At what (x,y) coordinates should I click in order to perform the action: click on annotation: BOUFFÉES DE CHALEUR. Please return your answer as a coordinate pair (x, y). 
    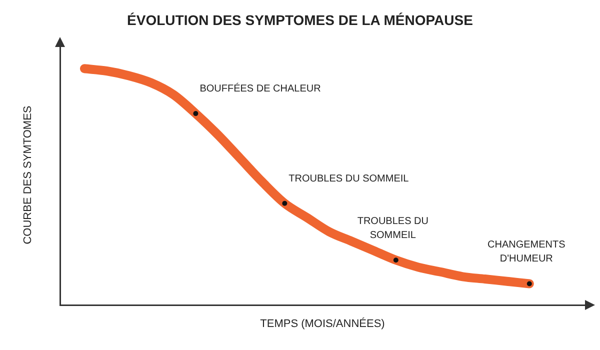
    Looking at the image, I should click on (260, 88).